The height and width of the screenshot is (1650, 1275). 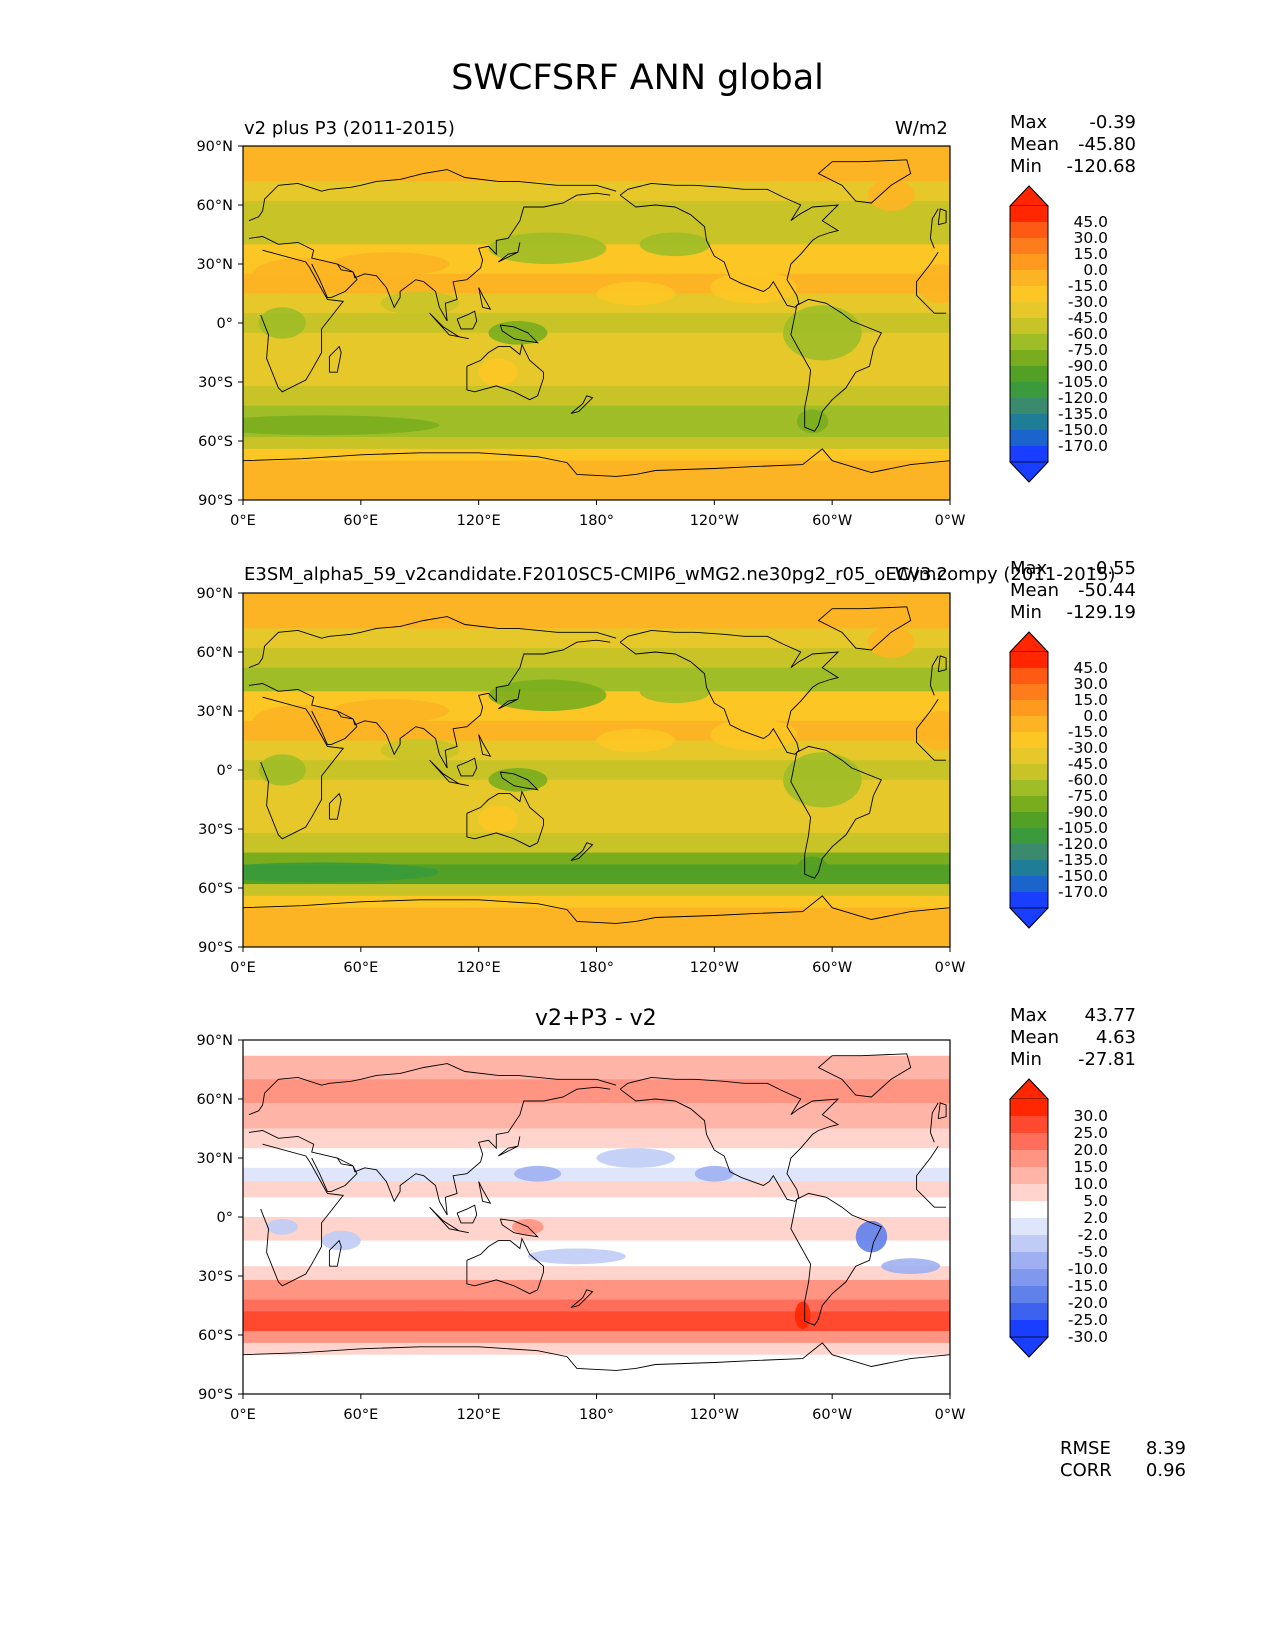 What do you see at coordinates (1035, 144) in the screenshot?
I see `mean-label: Mean` at bounding box center [1035, 144].